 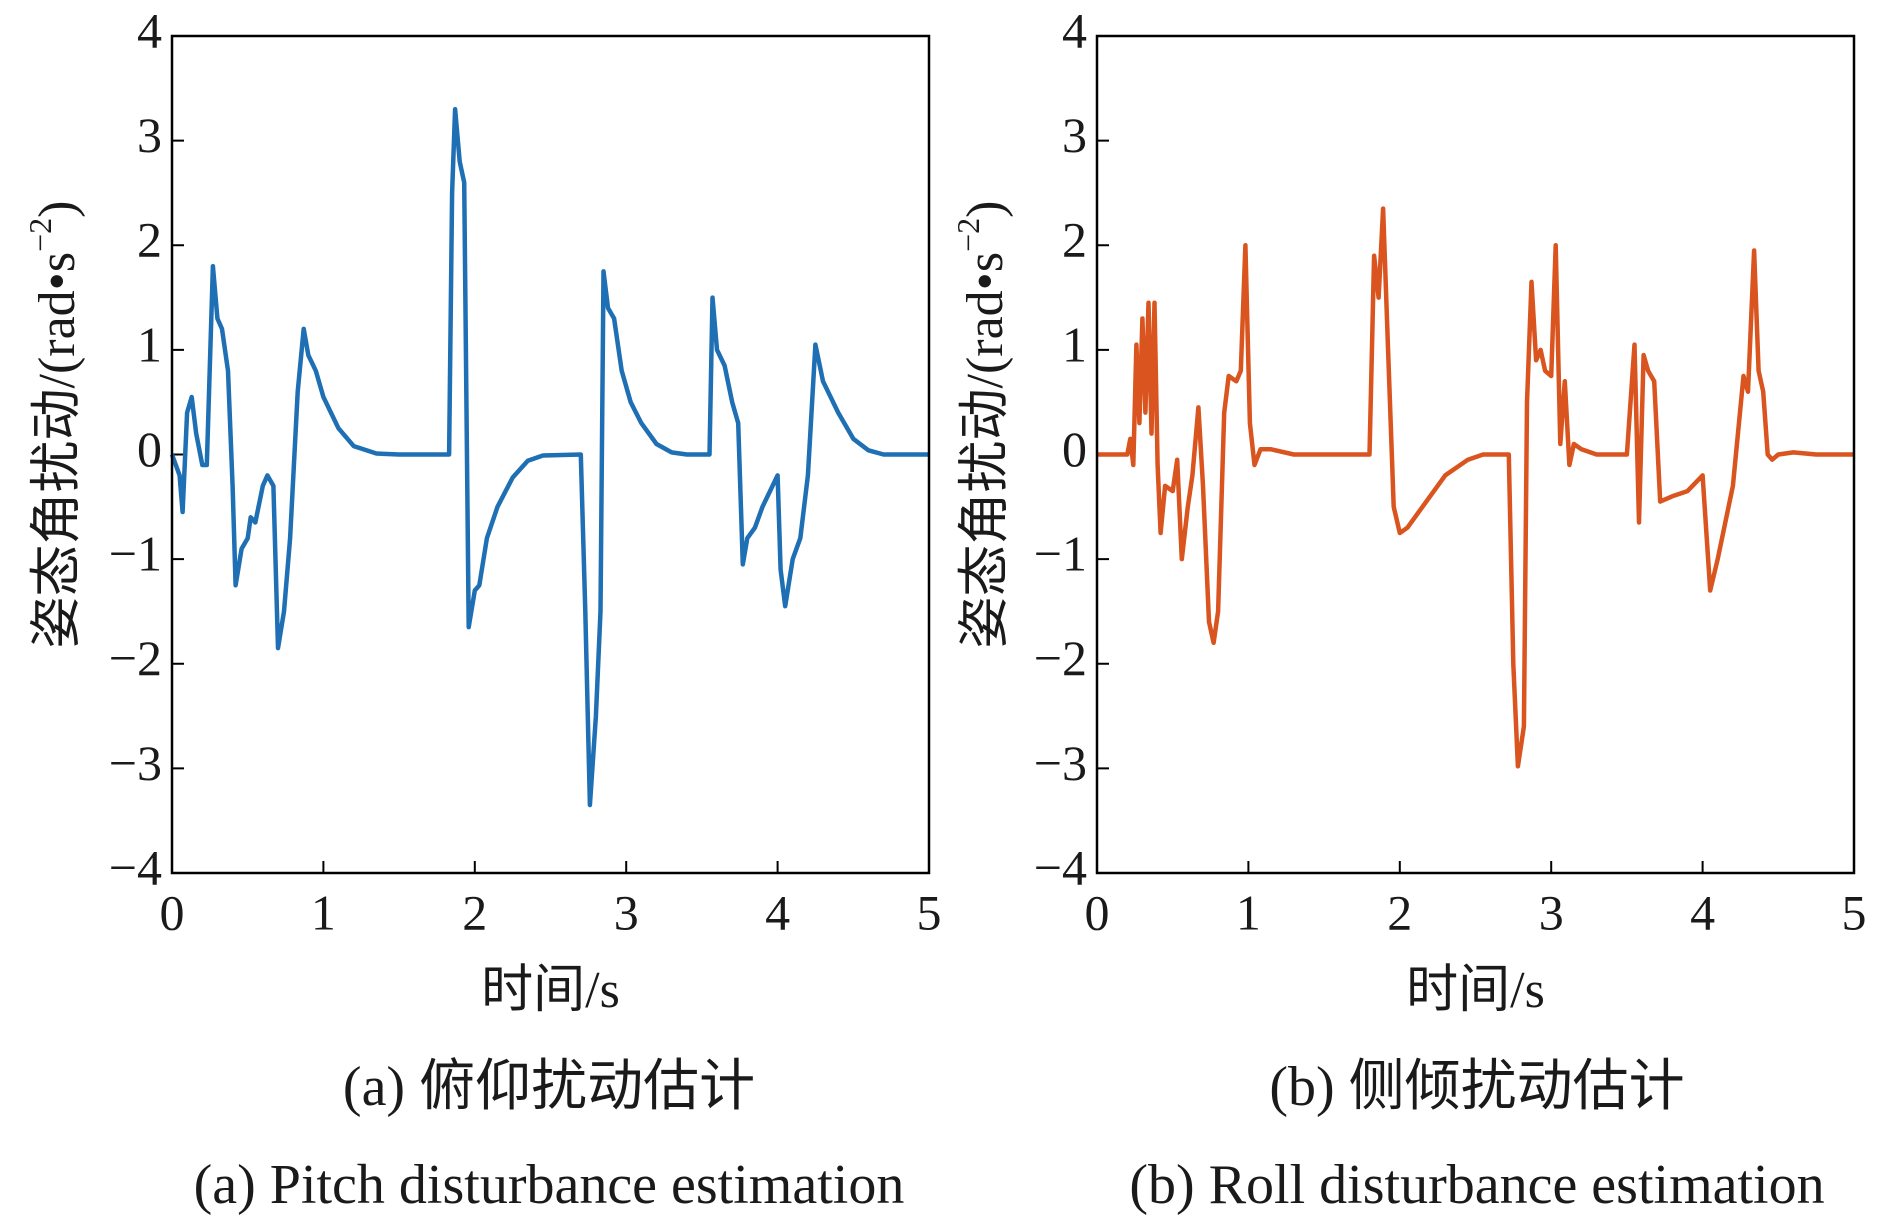 I want to click on caption-en: (b) Roll disturbance estimation, so click(x=1476, y=1185).